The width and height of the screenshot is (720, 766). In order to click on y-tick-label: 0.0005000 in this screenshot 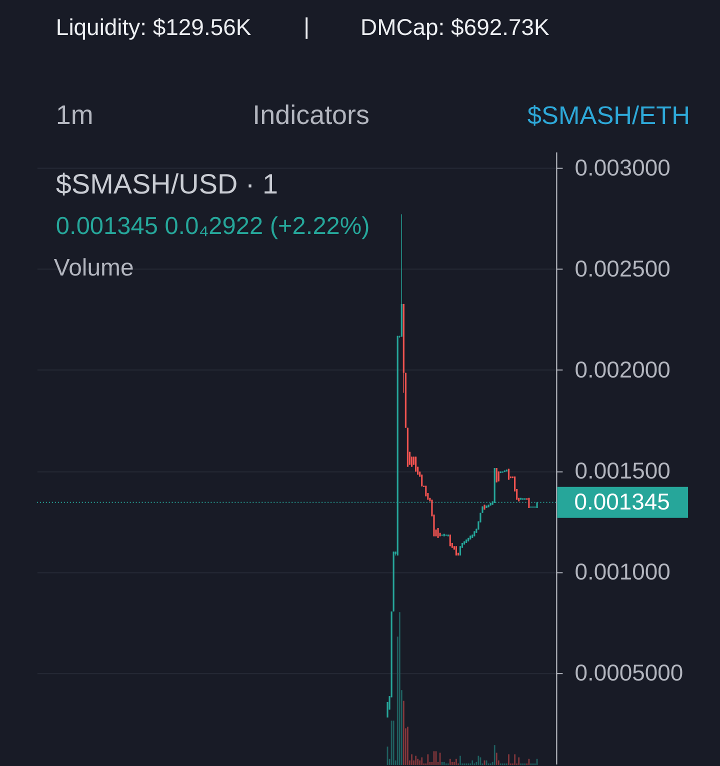, I will do `click(629, 673)`.